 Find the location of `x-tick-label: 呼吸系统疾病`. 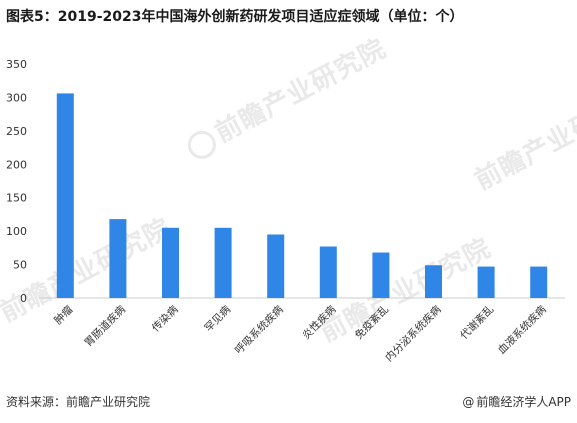

x-tick-label: 呼吸系统疾病 is located at coordinates (259, 330).